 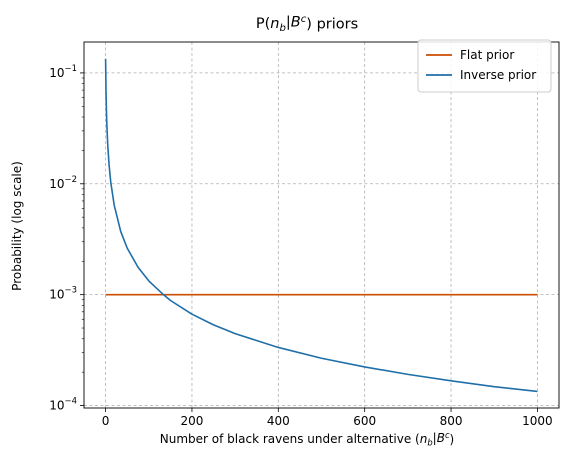 I want to click on y-tick-label: 10⁻³, so click(x=63, y=294).